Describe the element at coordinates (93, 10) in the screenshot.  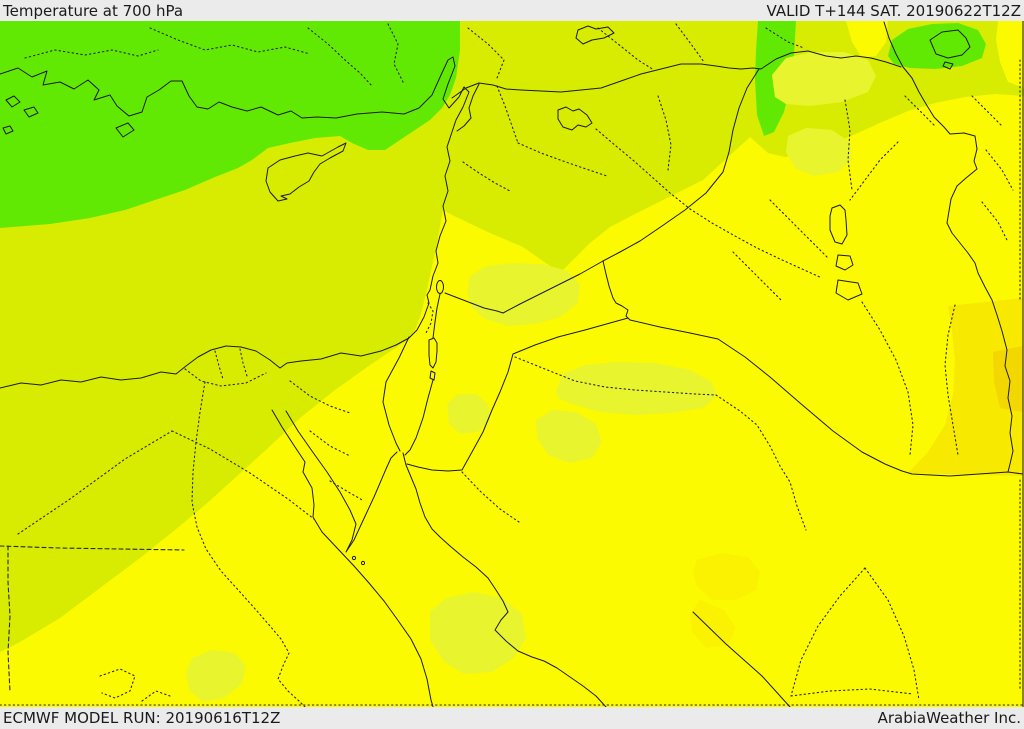
I see `map-title: Temperature at 700 hPa` at that location.